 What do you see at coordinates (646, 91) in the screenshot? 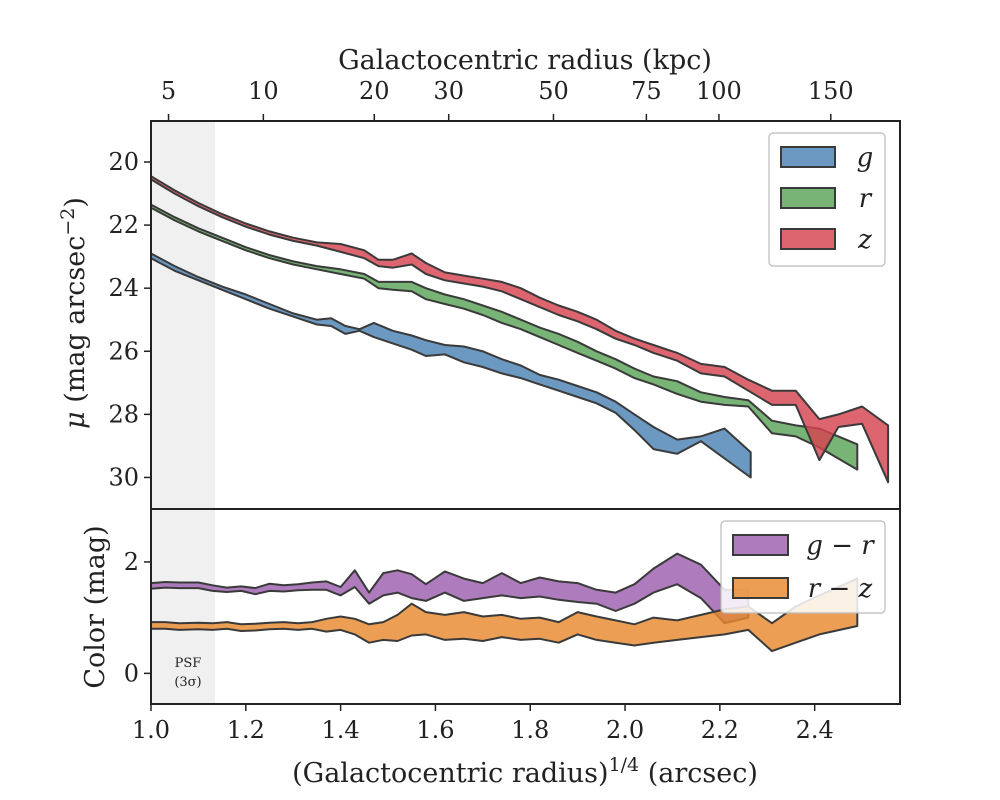
I see `top-axis-tick-label: 75` at bounding box center [646, 91].